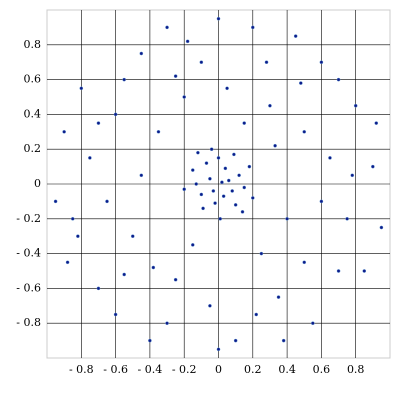 This screenshot has width=400, height=400. What do you see at coordinates (28, 322) in the screenshot?
I see `y-tick-label: - 0.8` at bounding box center [28, 322].